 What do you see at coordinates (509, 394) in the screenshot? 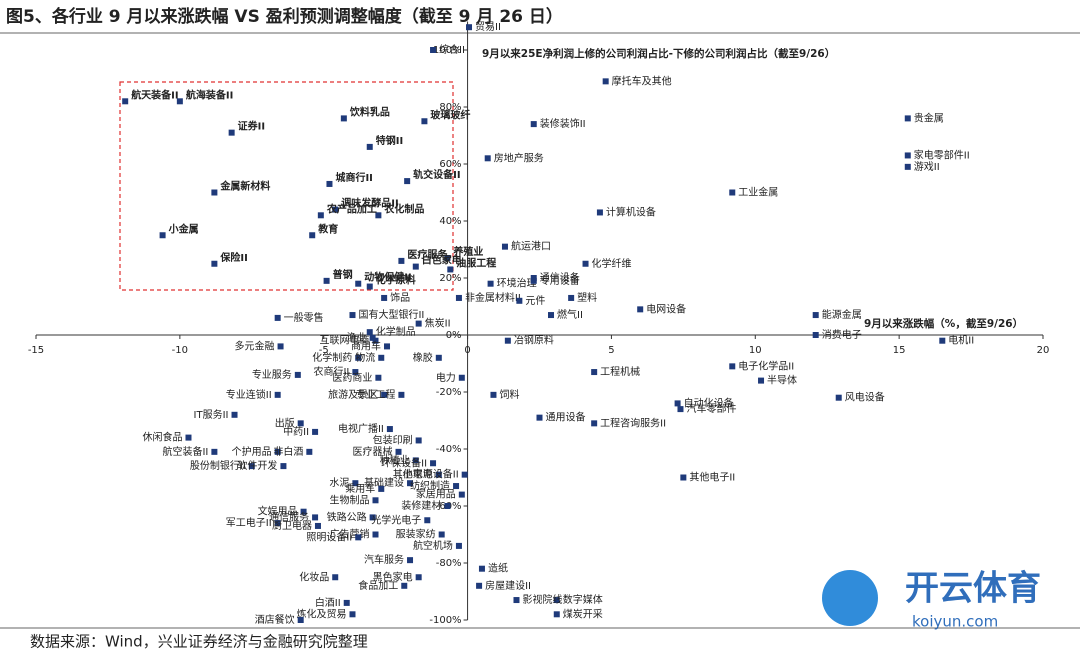
I see `point-label: 饲料` at bounding box center [509, 394].